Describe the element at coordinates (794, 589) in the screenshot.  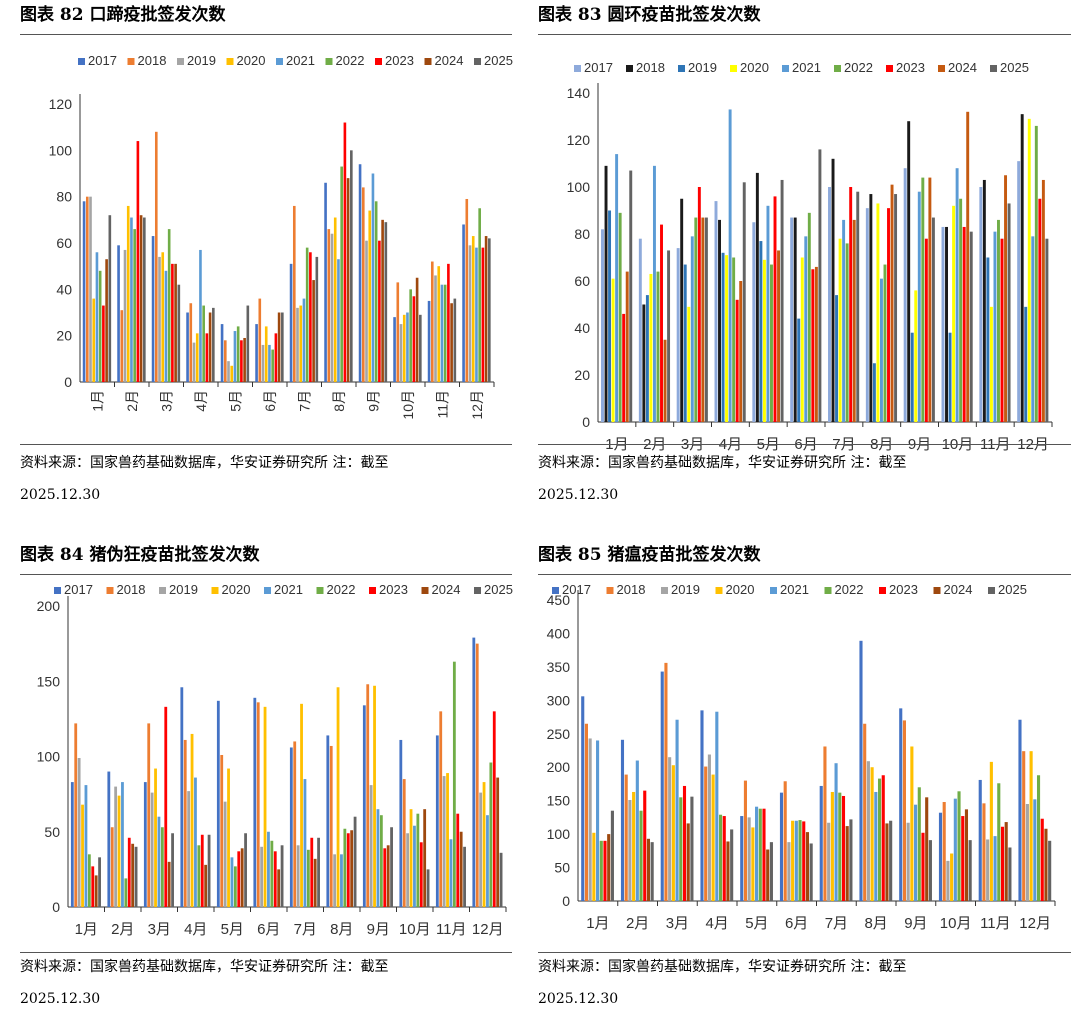
I see `legend-label: 2021` at that location.